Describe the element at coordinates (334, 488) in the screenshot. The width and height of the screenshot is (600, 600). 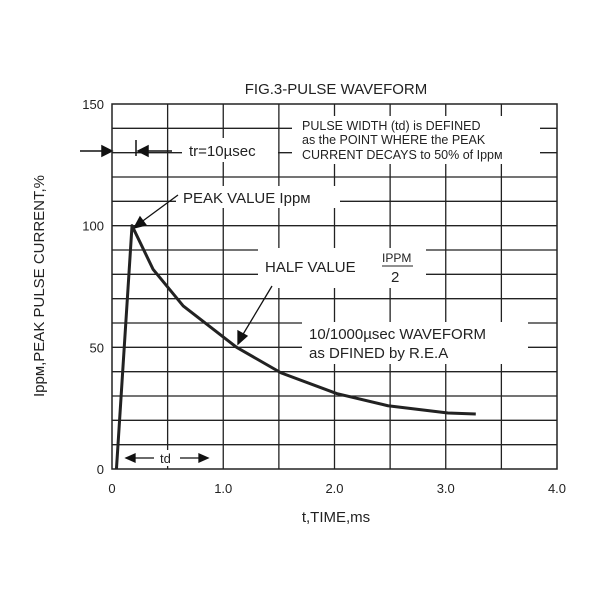
I see `x-tick-label: 2.0` at that location.